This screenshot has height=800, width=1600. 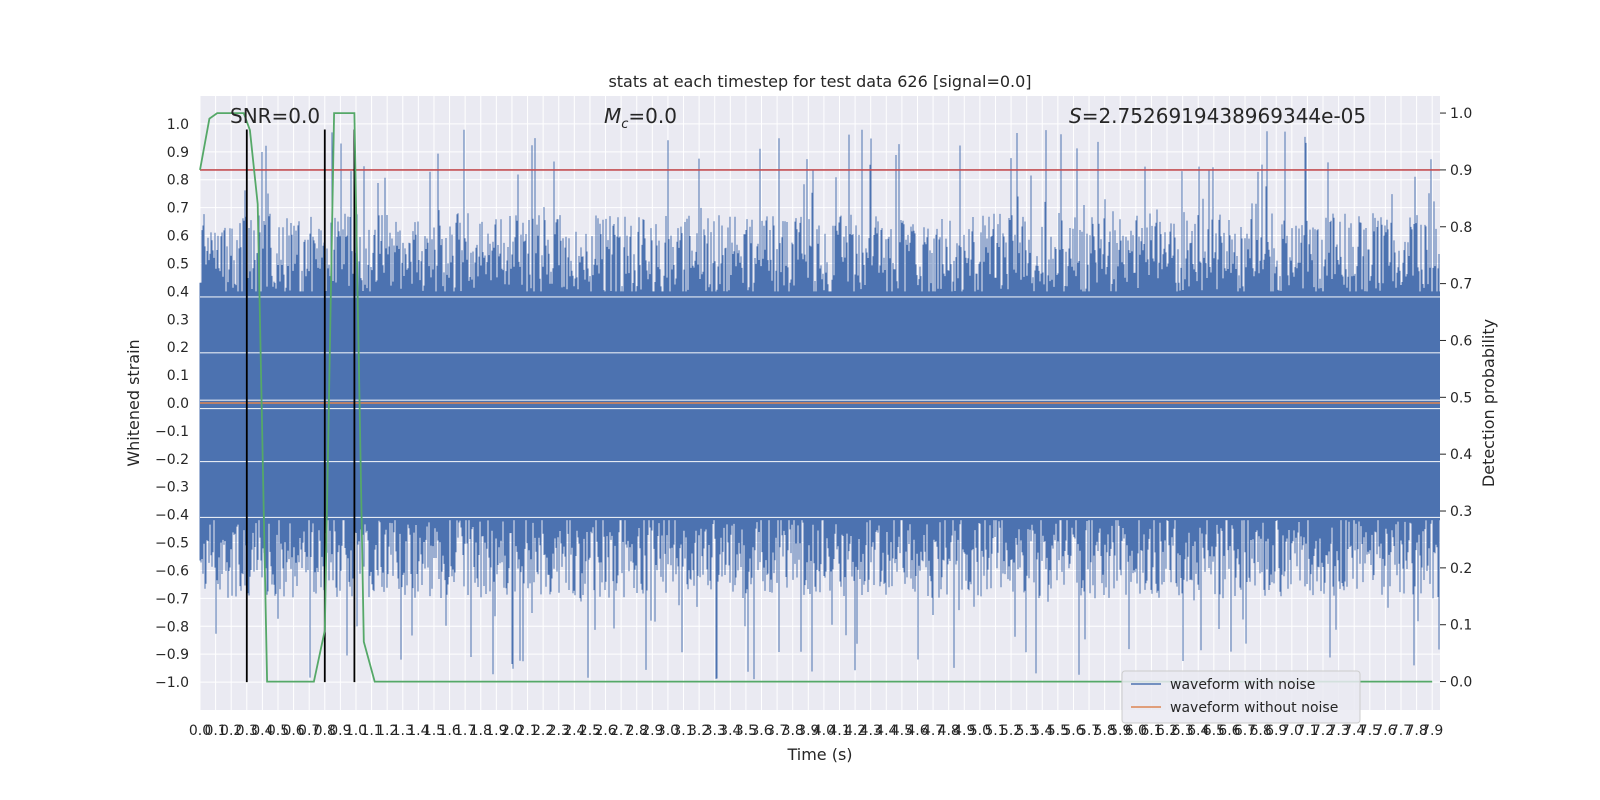 What do you see at coordinates (178, 404) in the screenshot?
I see `y-left-tick-label: 0.0` at bounding box center [178, 404].